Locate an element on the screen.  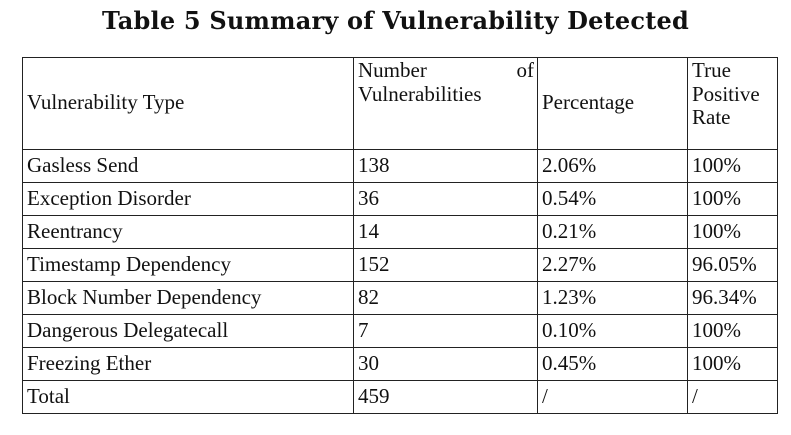
cell-true-positive-rate: 96.34% is located at coordinates (732, 298).